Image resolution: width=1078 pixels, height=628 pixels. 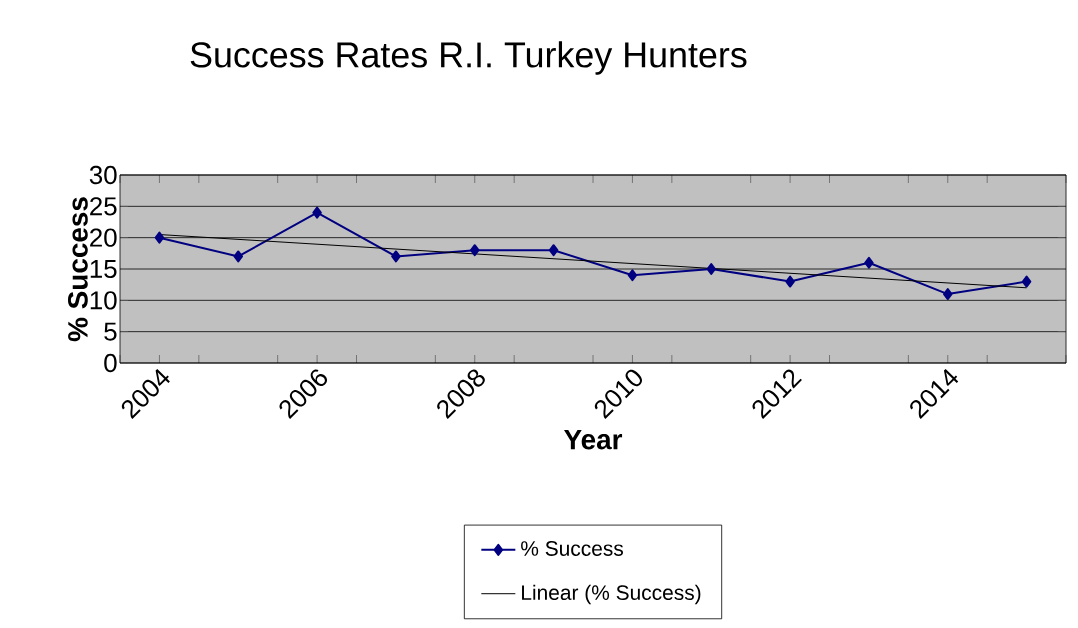 I want to click on y-axis-title: % Success, so click(x=78, y=269).